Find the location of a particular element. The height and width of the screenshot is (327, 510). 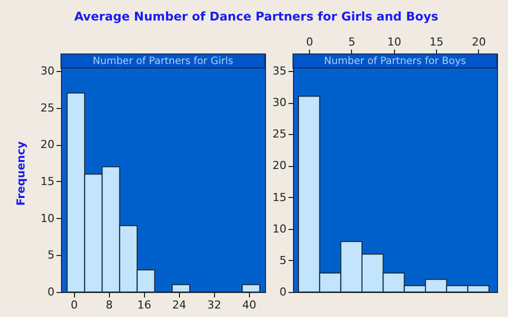

x-tick-label: 20 is located at coordinates (479, 42).